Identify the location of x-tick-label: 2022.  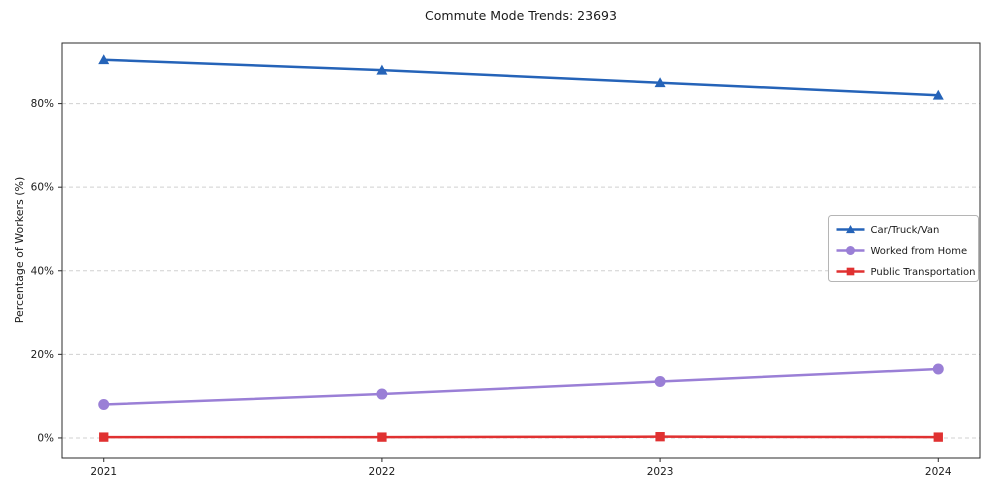
(382, 472).